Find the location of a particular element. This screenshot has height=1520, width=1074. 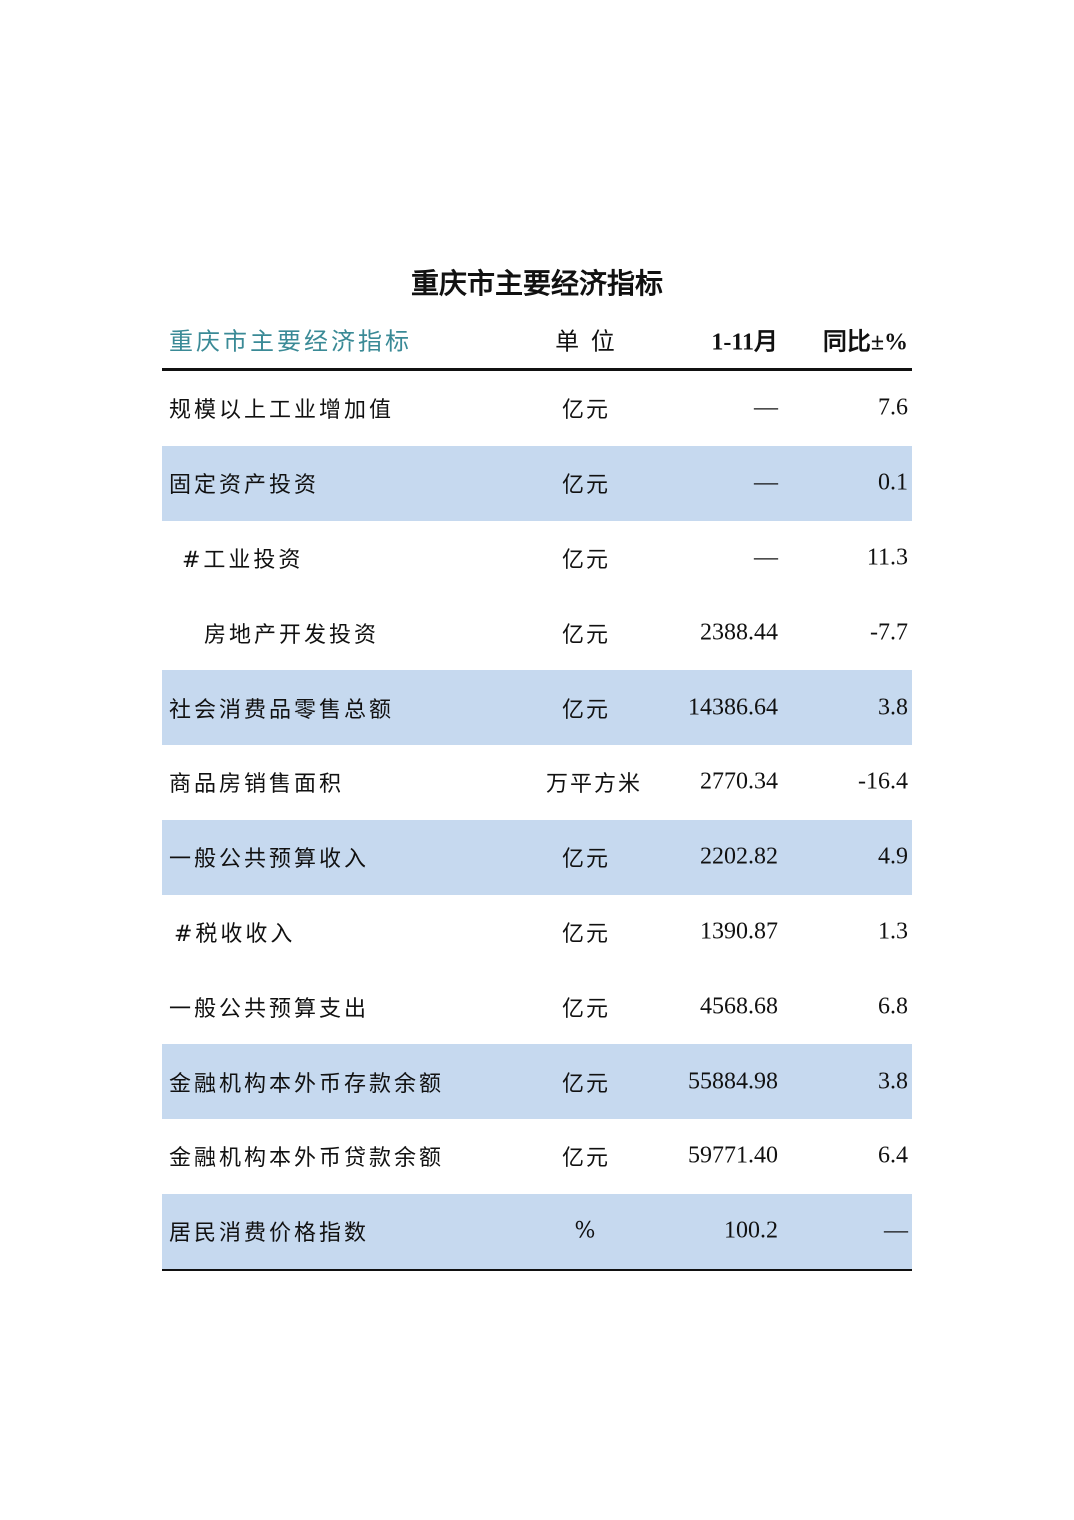

table-row: 规模以上工业增加值 亿元 — 7.6 is located at coordinates (537, 408).